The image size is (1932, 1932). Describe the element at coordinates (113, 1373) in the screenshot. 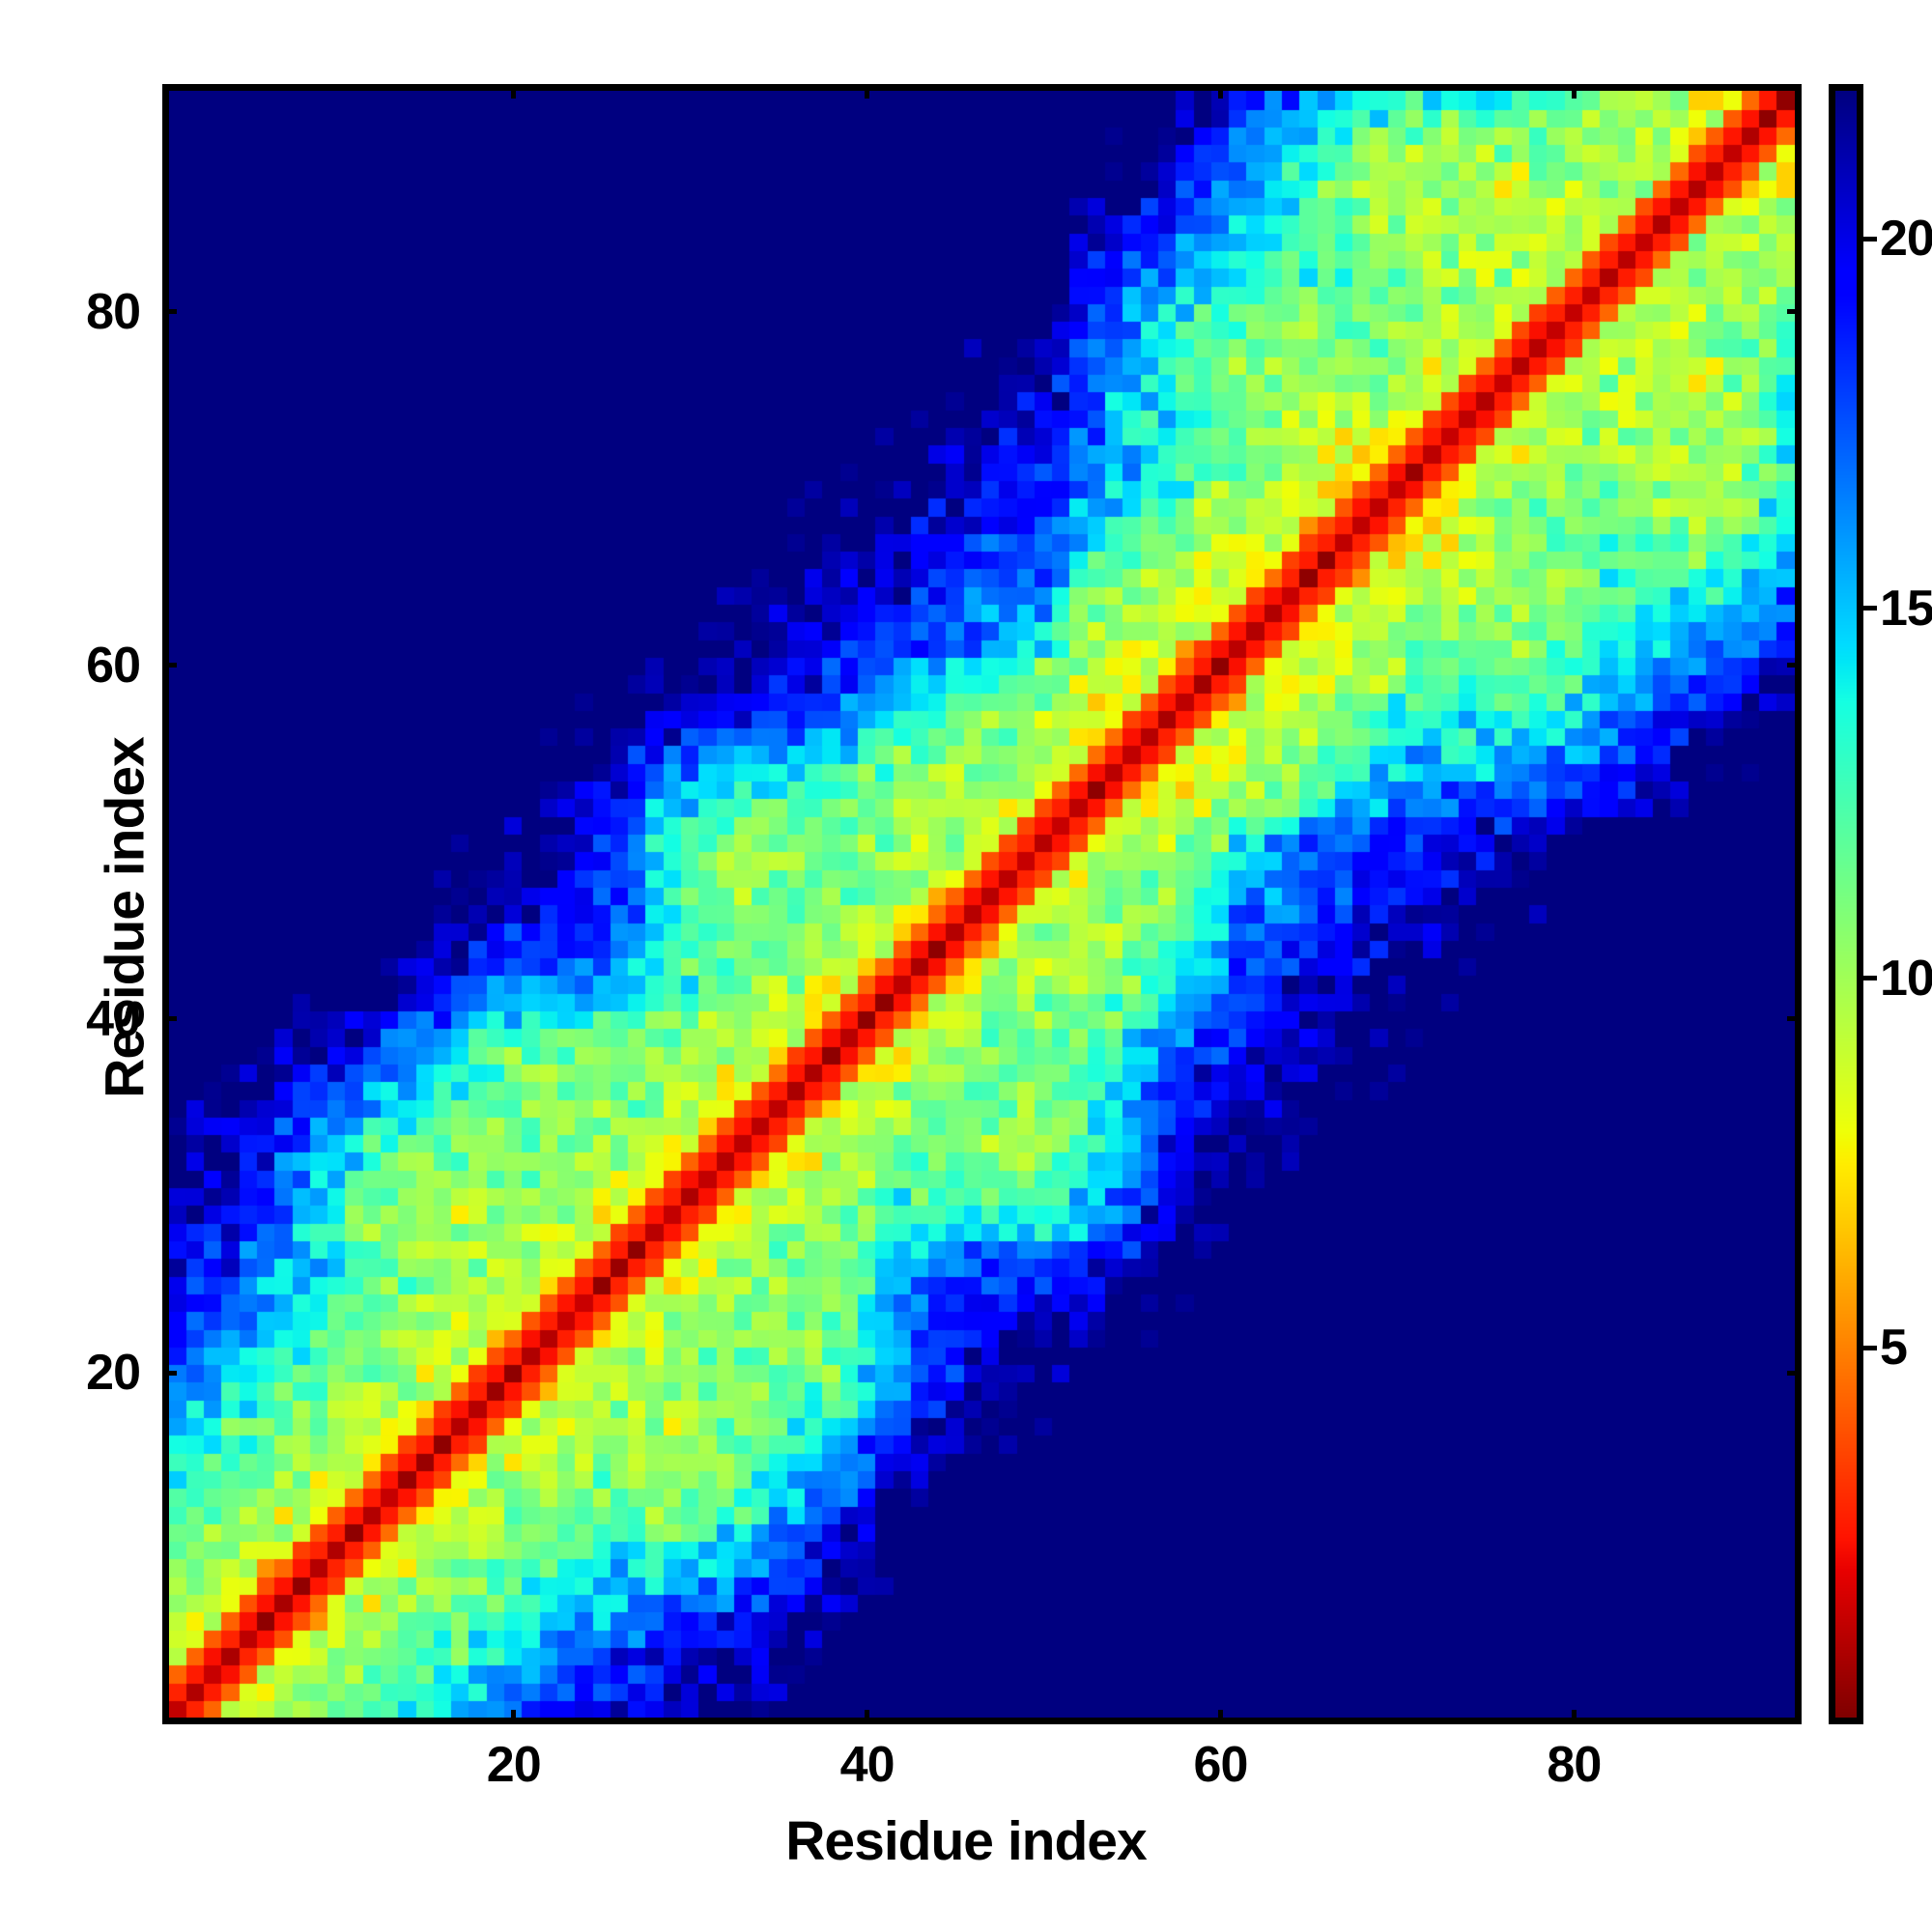

I see `y-tick-label-20: 20` at that location.